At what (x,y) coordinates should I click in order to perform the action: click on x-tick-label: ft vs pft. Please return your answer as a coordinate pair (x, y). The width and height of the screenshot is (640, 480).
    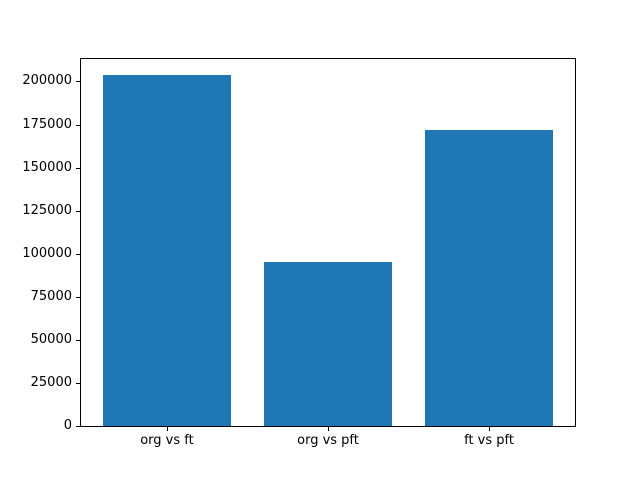
    Looking at the image, I should click on (489, 440).